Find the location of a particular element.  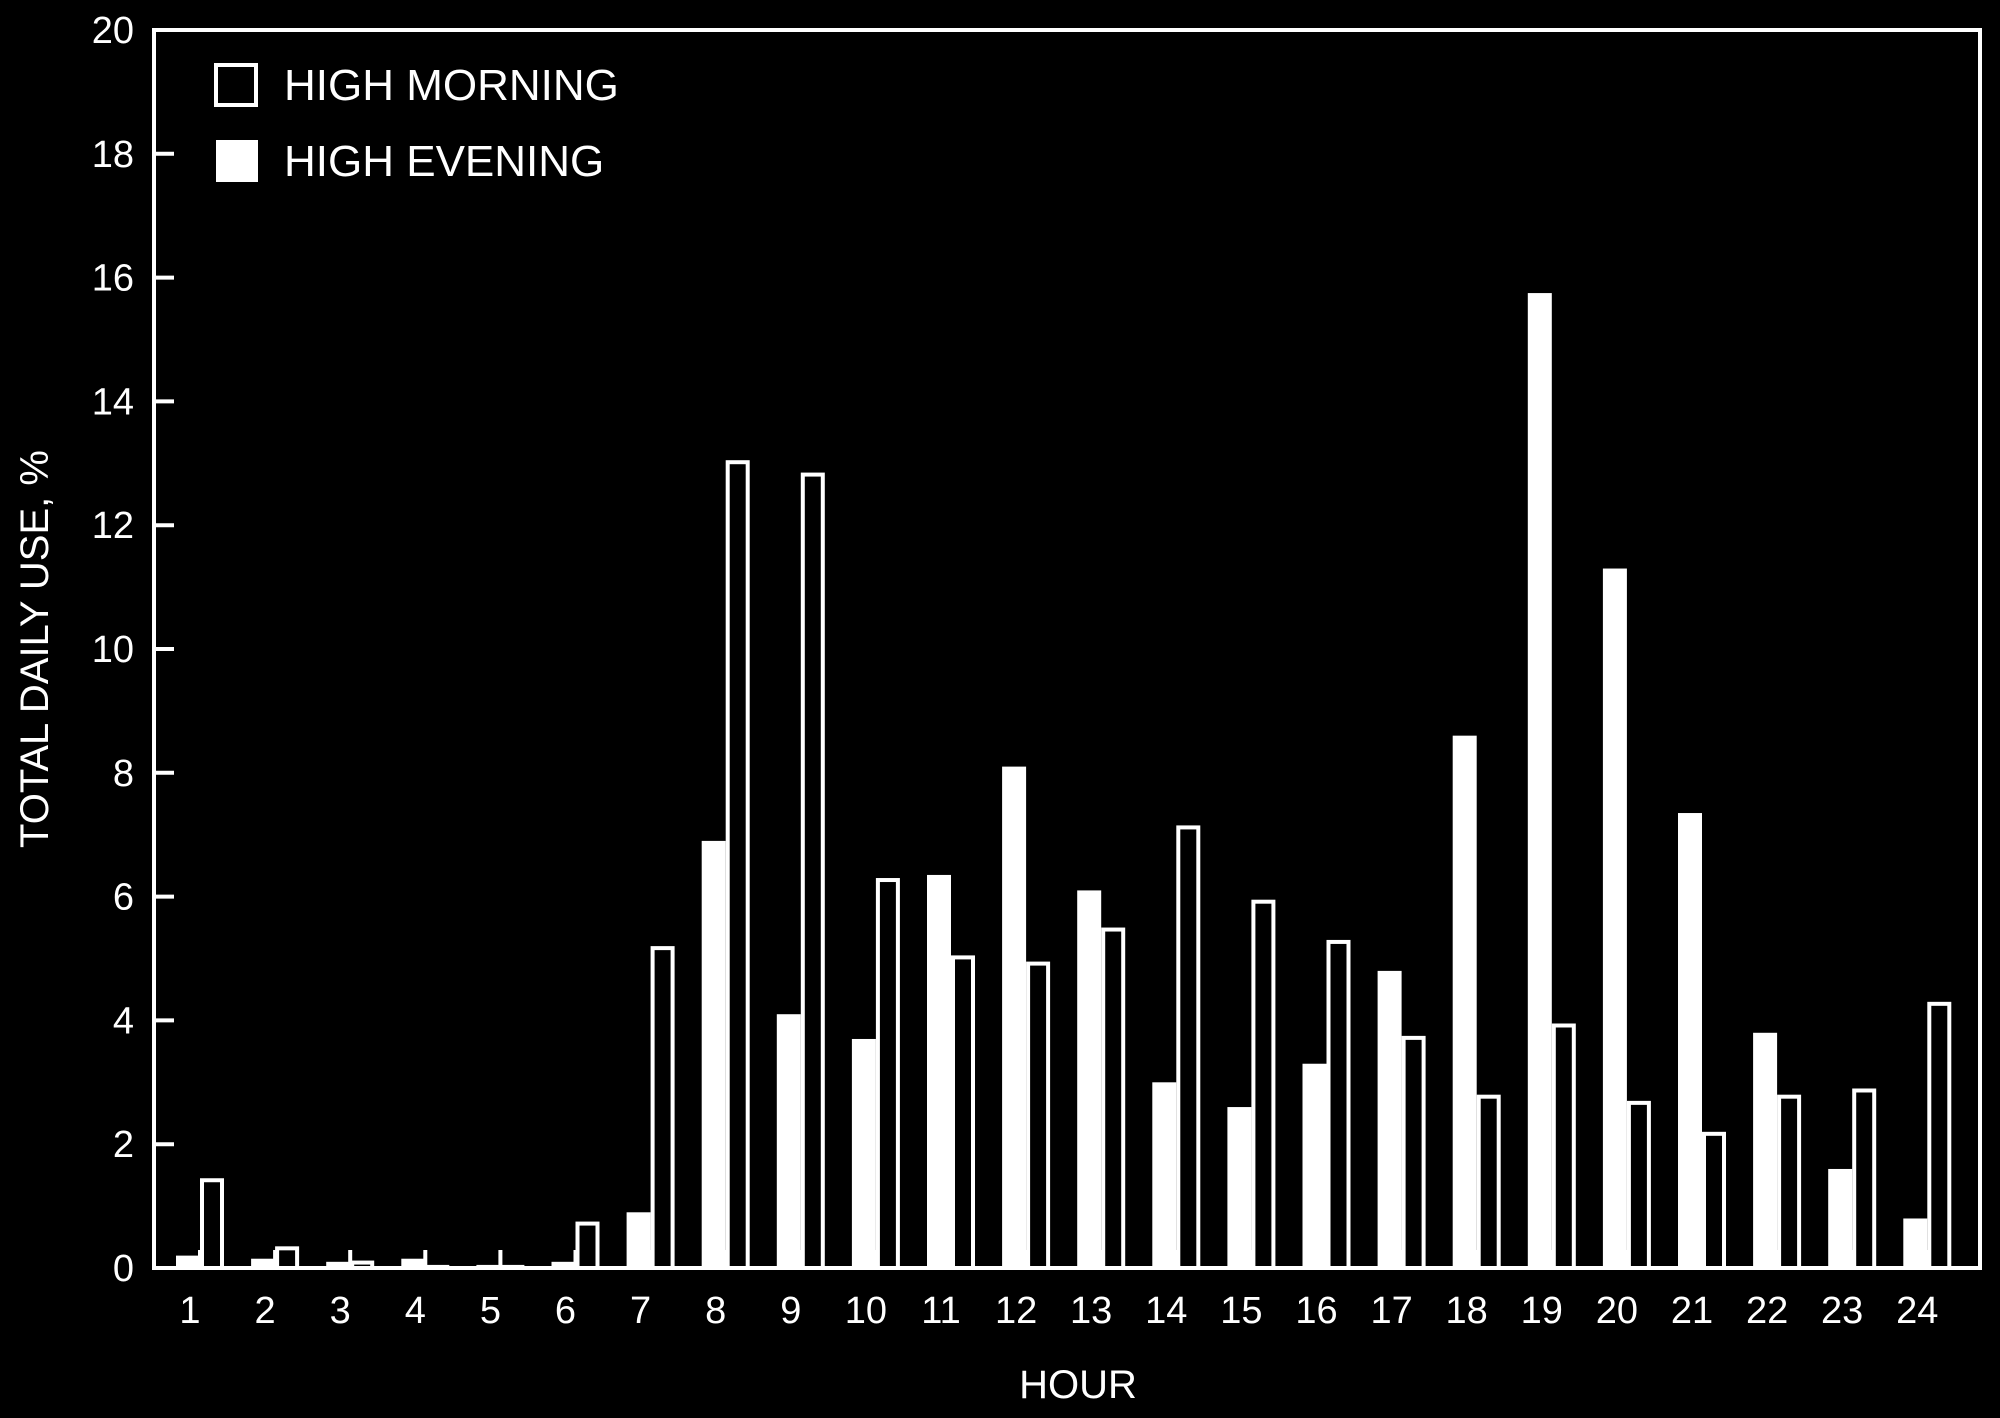

x-tick-label: 10 is located at coordinates (866, 1311).